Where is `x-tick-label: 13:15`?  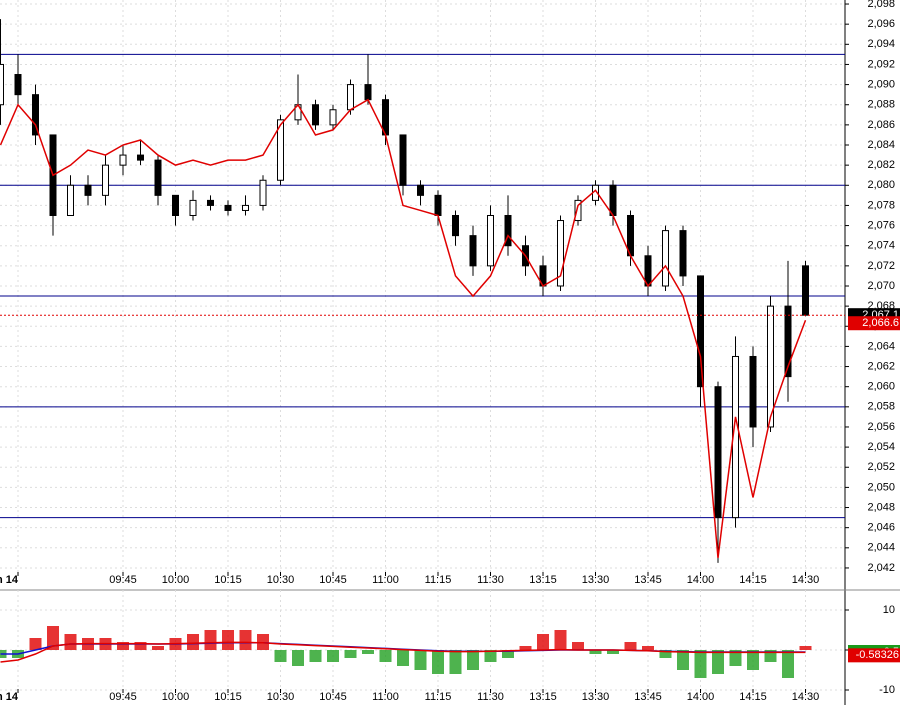 x-tick-label: 13:15 is located at coordinates (543, 580).